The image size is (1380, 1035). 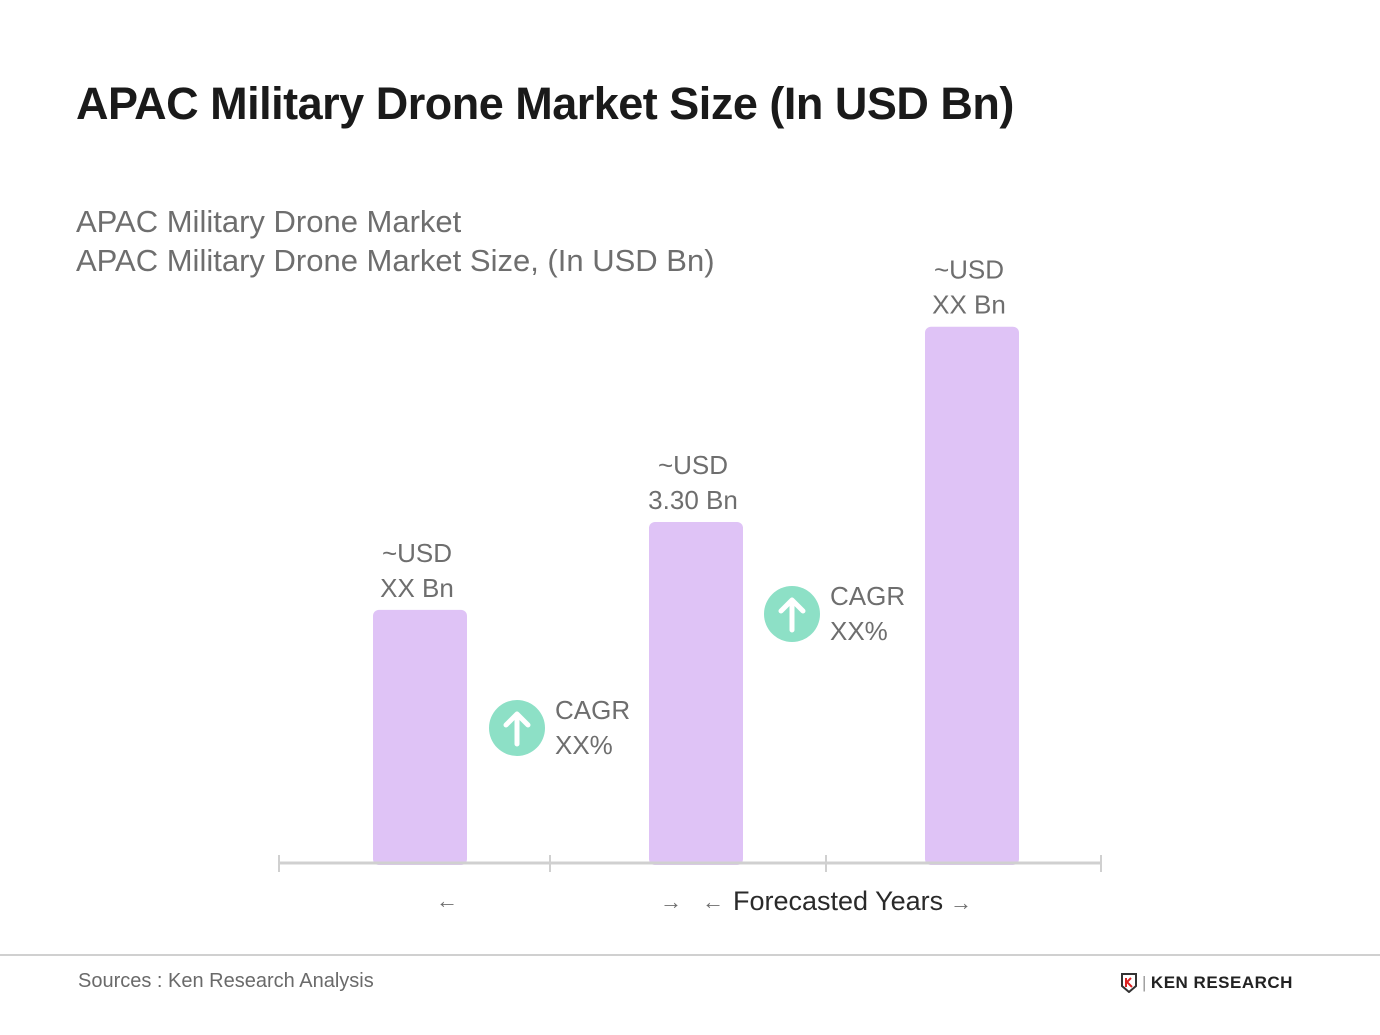 What do you see at coordinates (690, 955) in the screenshot?
I see `footer-divider` at bounding box center [690, 955].